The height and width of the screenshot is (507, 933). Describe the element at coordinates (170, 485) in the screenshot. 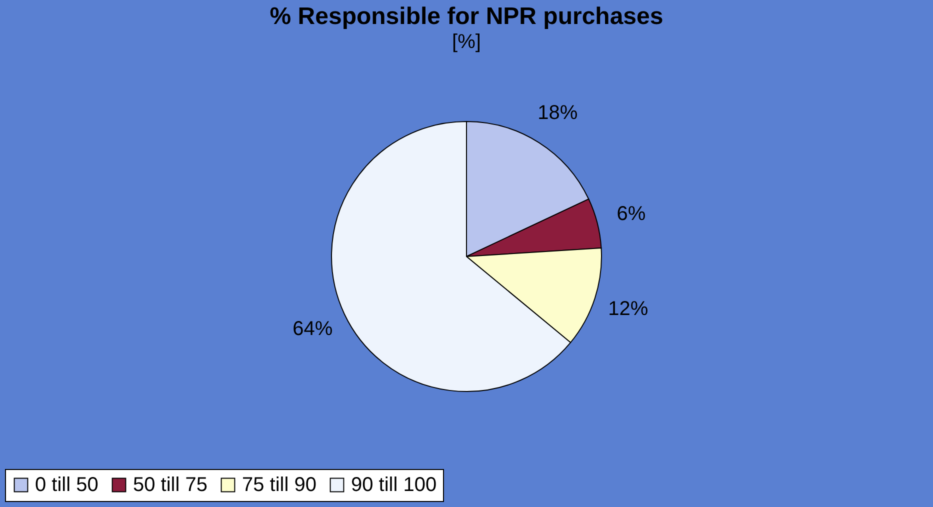

I see `legend-label: 50 till 75` at that location.